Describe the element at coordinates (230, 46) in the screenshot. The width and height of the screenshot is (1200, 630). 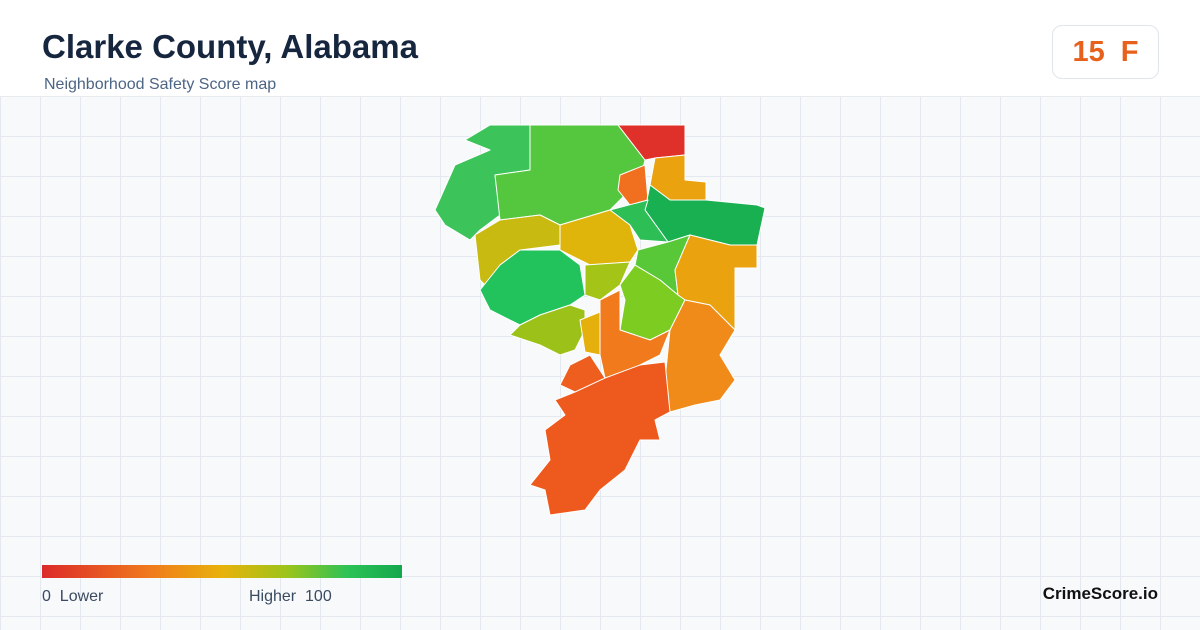
I see `title: Clarke County, Alabama` at that location.